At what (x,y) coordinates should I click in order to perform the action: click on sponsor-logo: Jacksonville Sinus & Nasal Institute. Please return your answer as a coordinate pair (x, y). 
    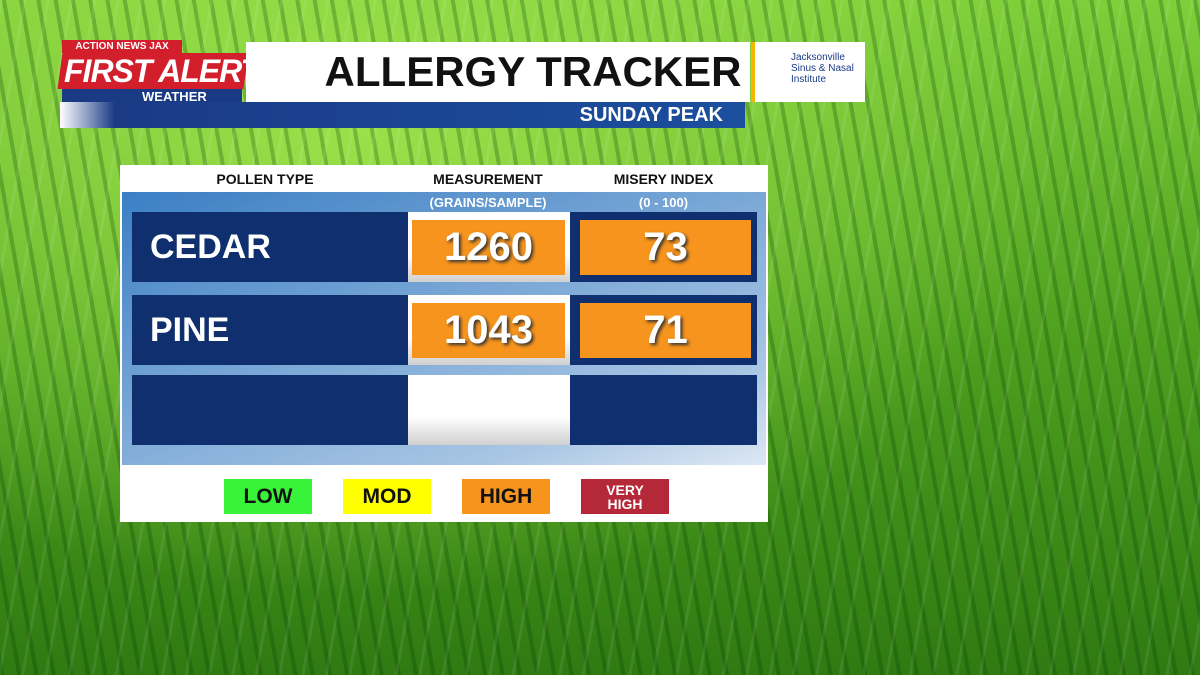
    Looking at the image, I should click on (810, 72).